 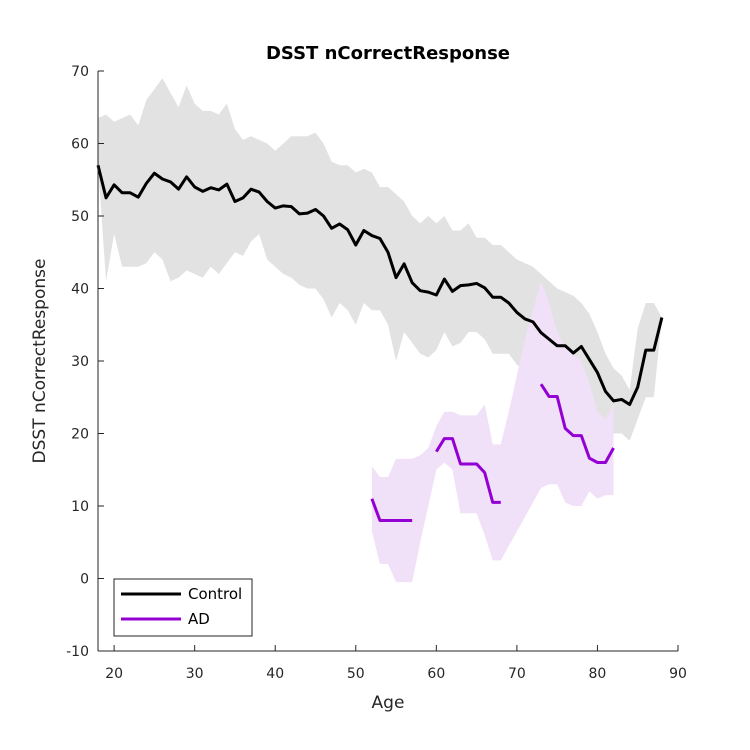 I want to click on band-ad, so click(x=492, y=432).